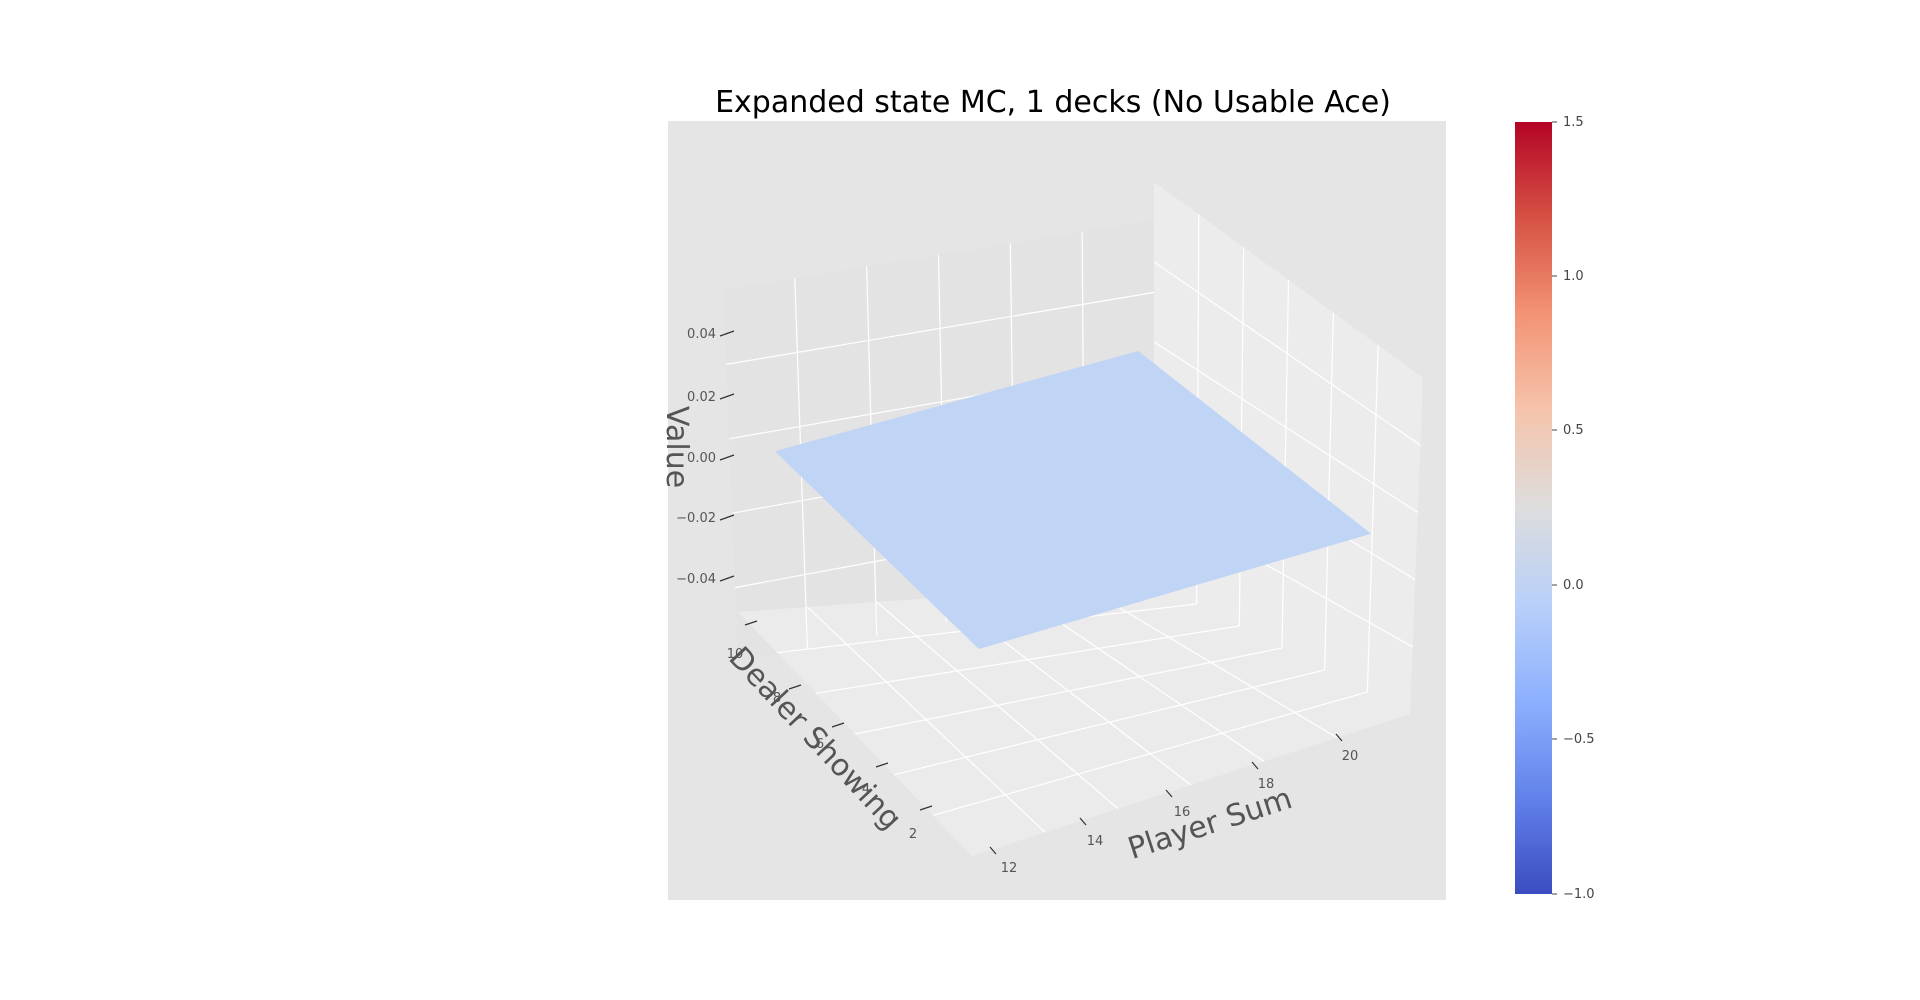  I want to click on x-tick-label: 18, so click(1266, 784).